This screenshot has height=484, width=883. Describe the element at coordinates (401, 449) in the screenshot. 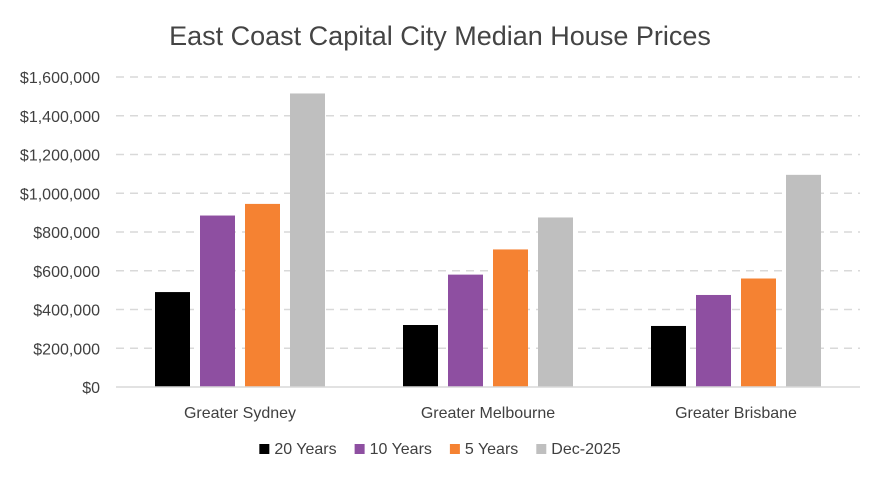

I see `legend-label: 10 Years` at that location.